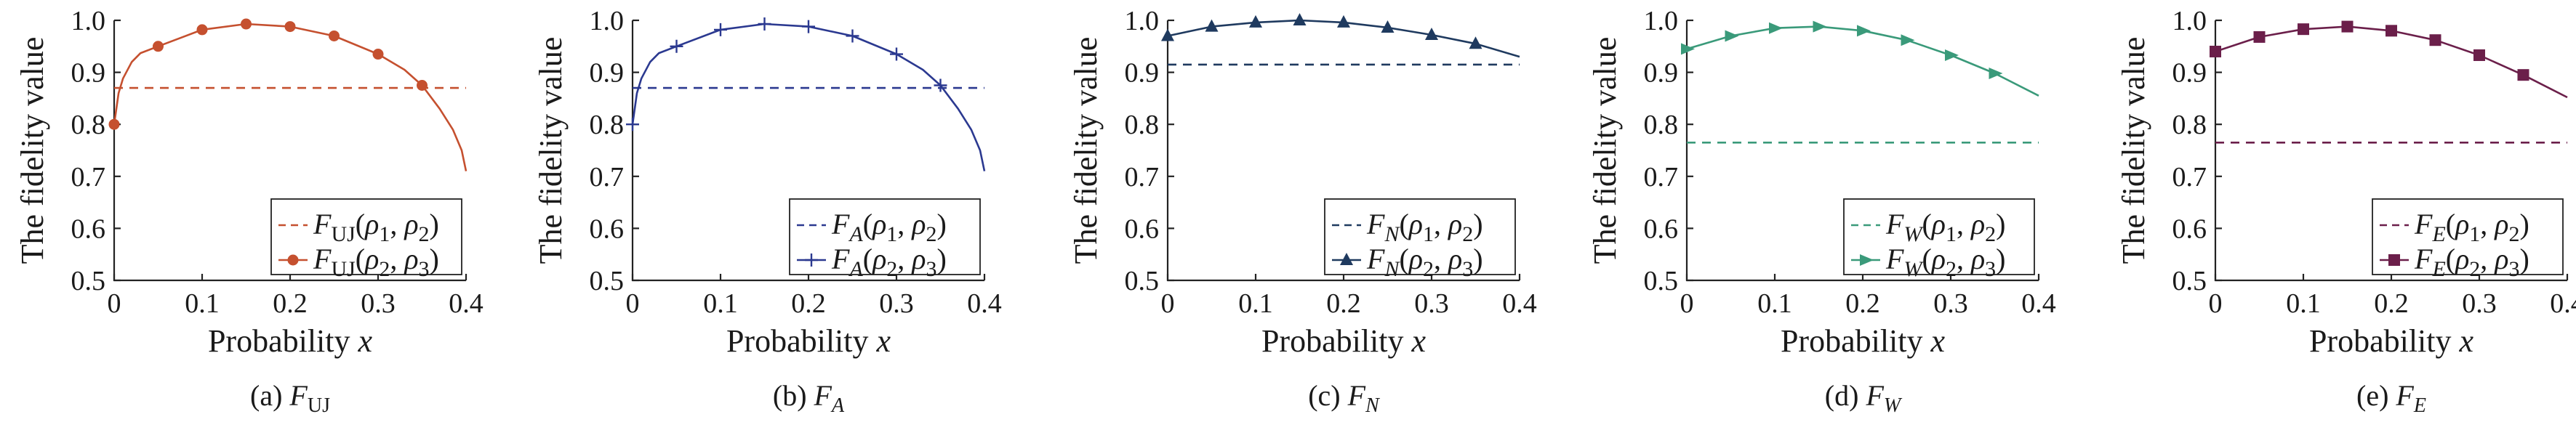 The height and width of the screenshot is (422, 2576). I want to click on legend: FA(ρ1, ρ2)FA(ρ2, ρ3), so click(885, 240).